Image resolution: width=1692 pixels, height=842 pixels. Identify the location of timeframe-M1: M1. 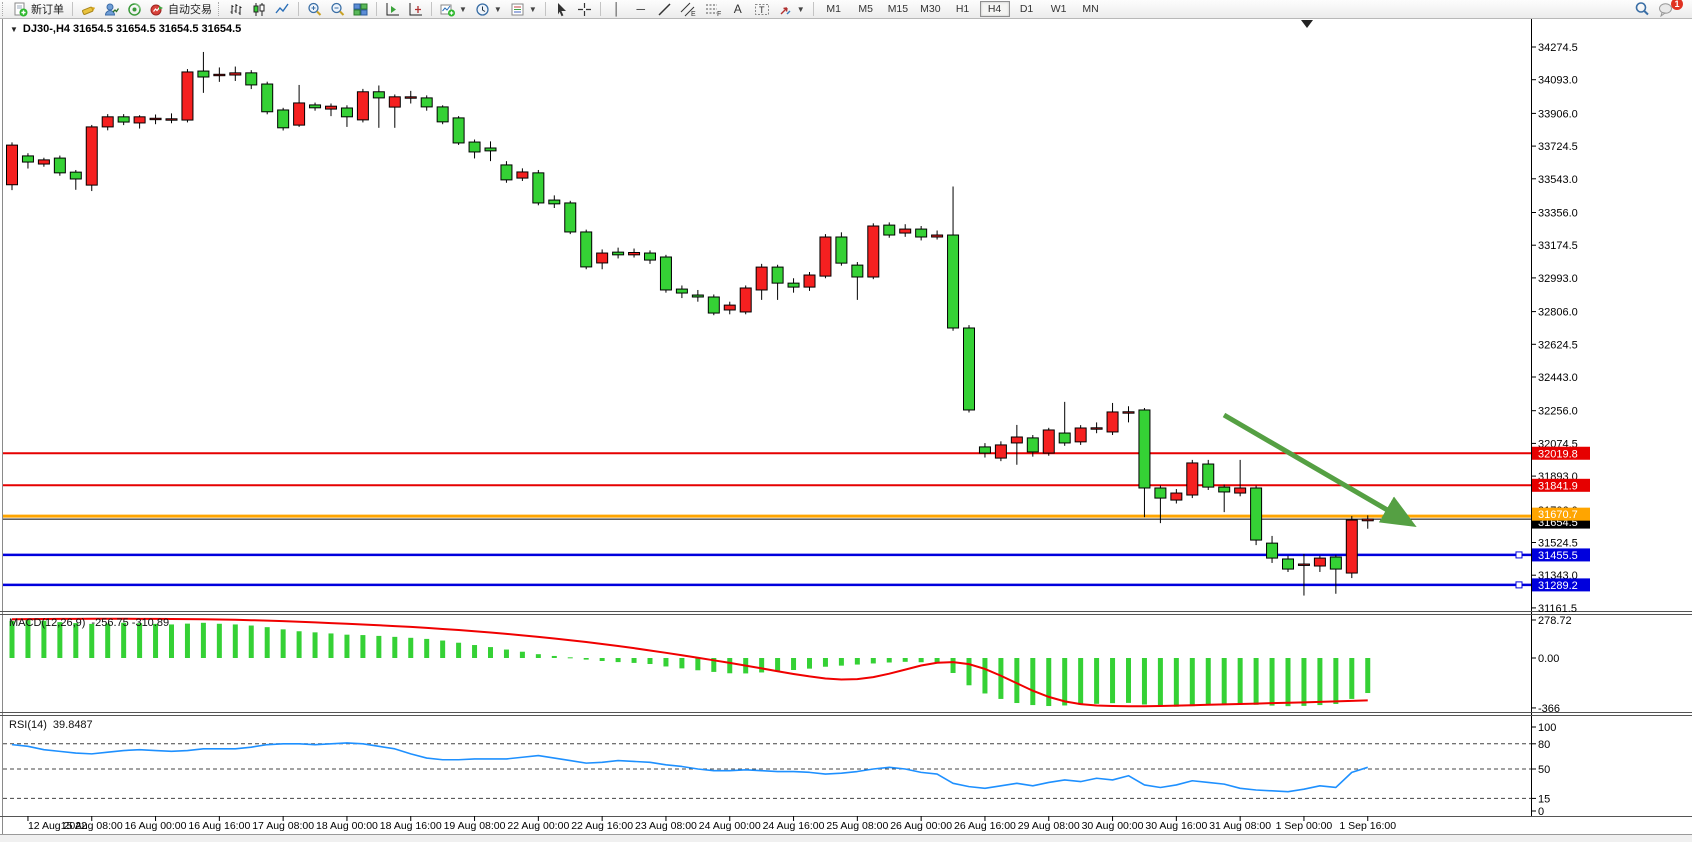
(833, 9).